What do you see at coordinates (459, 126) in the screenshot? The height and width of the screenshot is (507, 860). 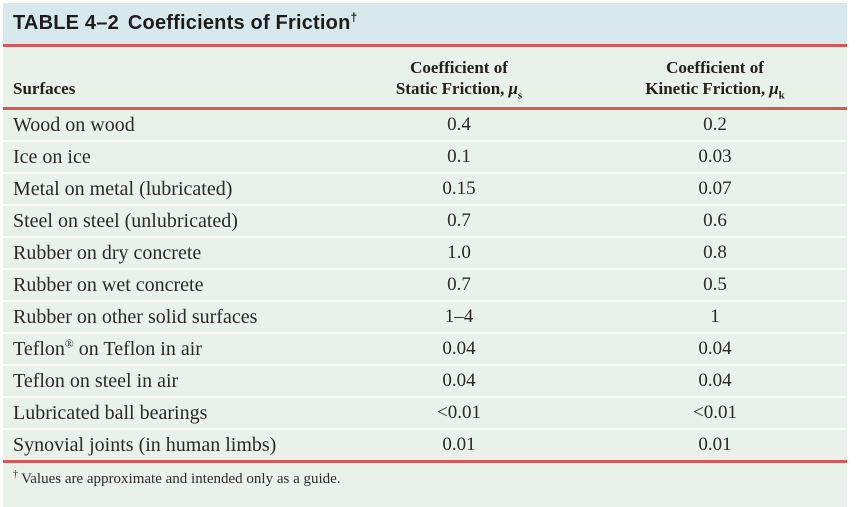 I see `static-value-cell: 0.4` at bounding box center [459, 126].